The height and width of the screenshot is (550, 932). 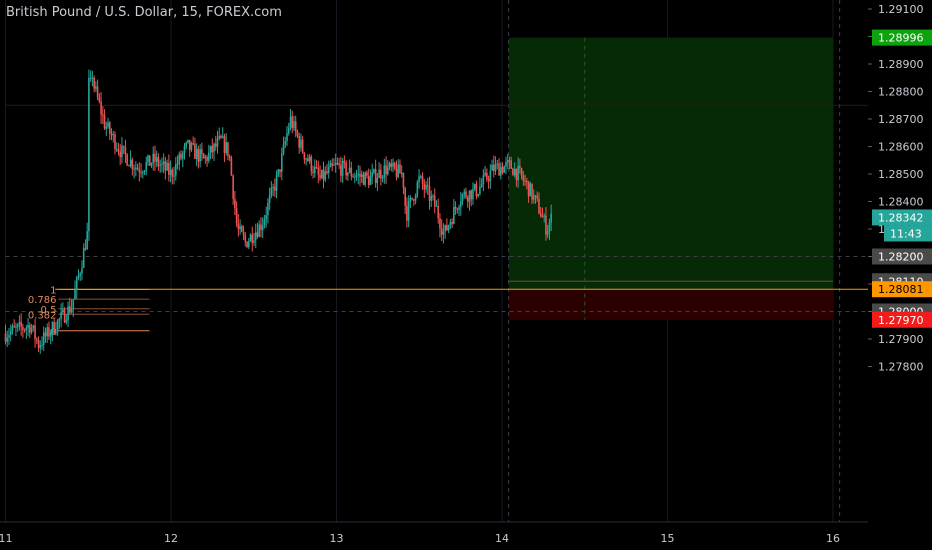 I want to click on price-label-countdown: 11:43, so click(x=908, y=233).